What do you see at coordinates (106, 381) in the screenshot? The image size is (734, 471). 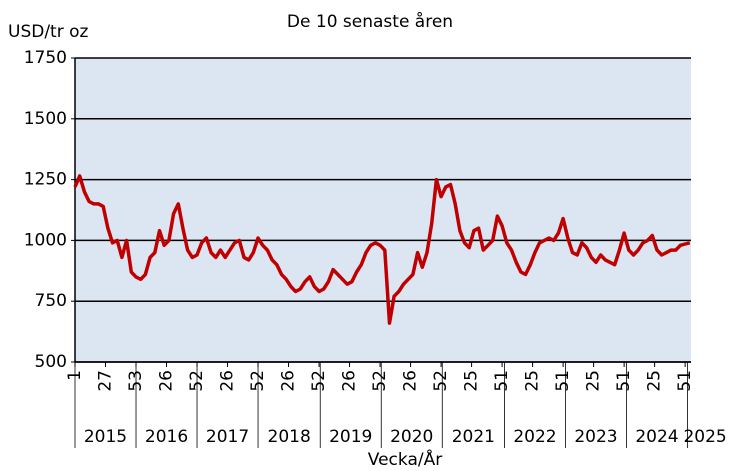 I see `x-tick-label: 27` at bounding box center [106, 381].